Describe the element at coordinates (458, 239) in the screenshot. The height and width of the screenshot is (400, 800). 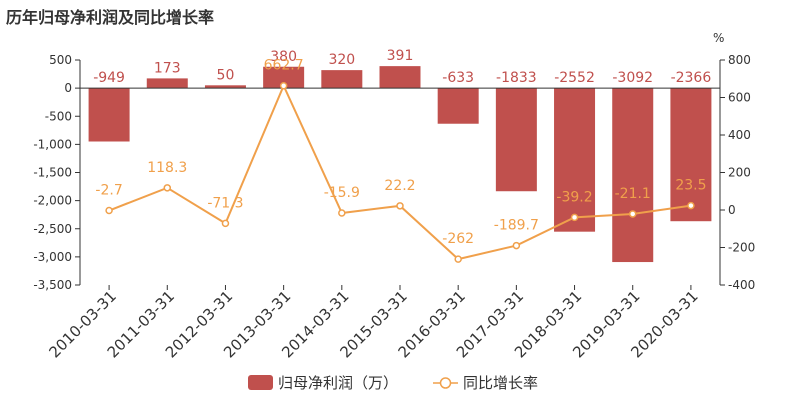
I see `growth-value-label: -262` at that location.